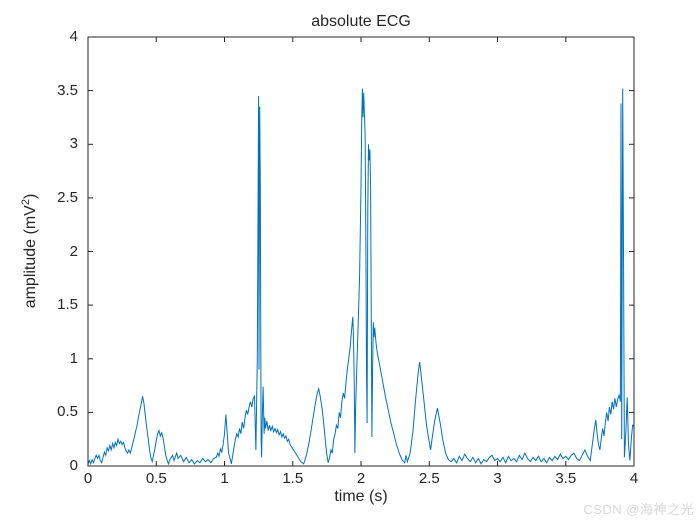 This screenshot has height=525, width=700. I want to click on y-tick-label: 2, so click(73, 251).